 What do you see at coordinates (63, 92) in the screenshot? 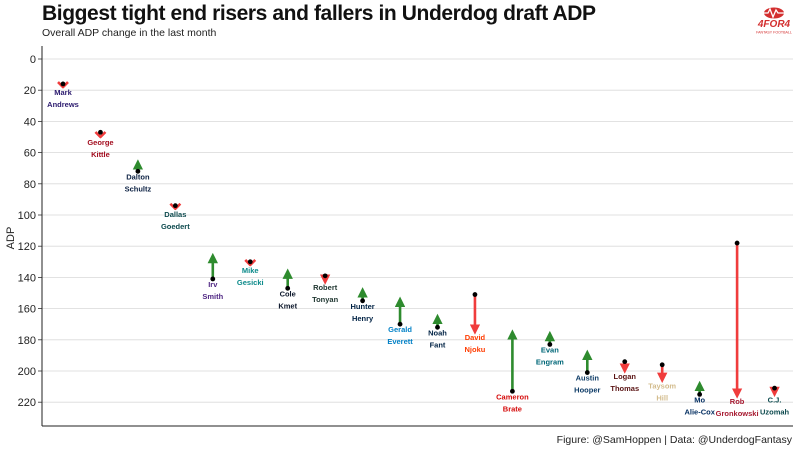
I see `player-first-name: Mark` at bounding box center [63, 92].